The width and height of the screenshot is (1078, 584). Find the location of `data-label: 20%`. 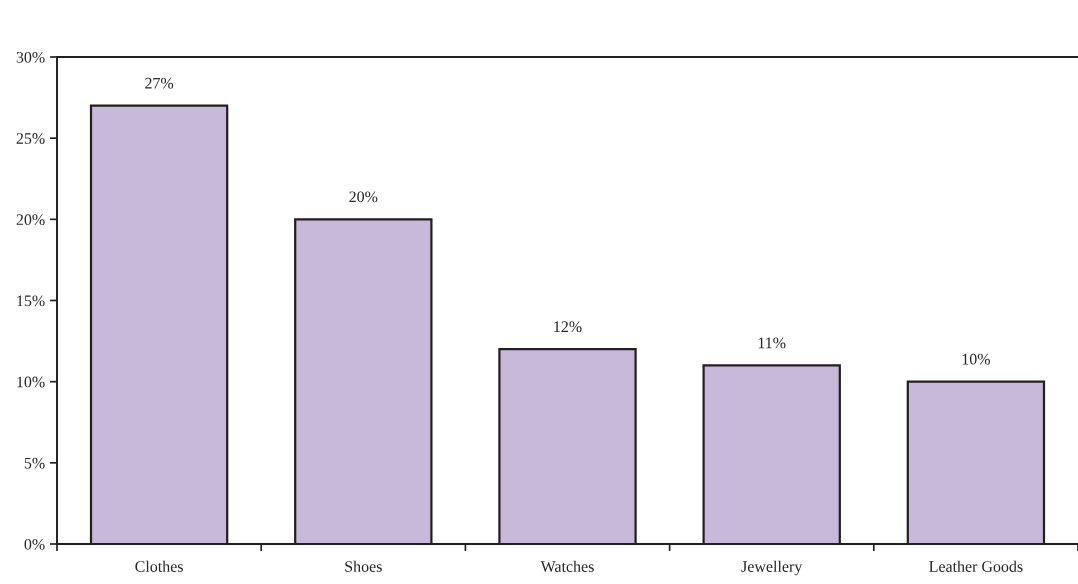

data-label: 20% is located at coordinates (363, 197).